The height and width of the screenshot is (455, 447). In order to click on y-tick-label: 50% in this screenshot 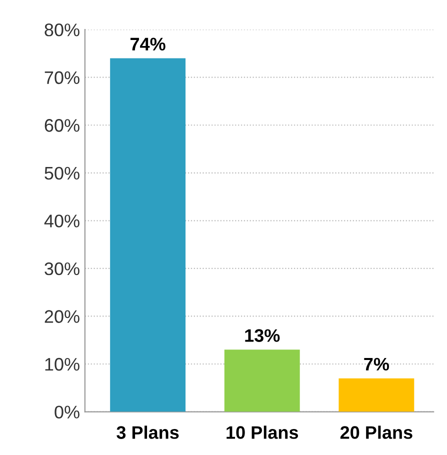, I will do `click(62, 173)`.